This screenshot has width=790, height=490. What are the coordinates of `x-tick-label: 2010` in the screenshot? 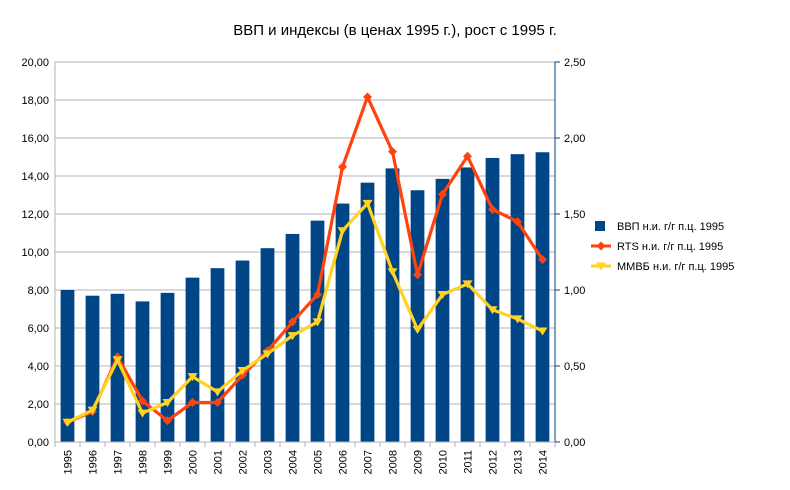 It's located at (444, 462).